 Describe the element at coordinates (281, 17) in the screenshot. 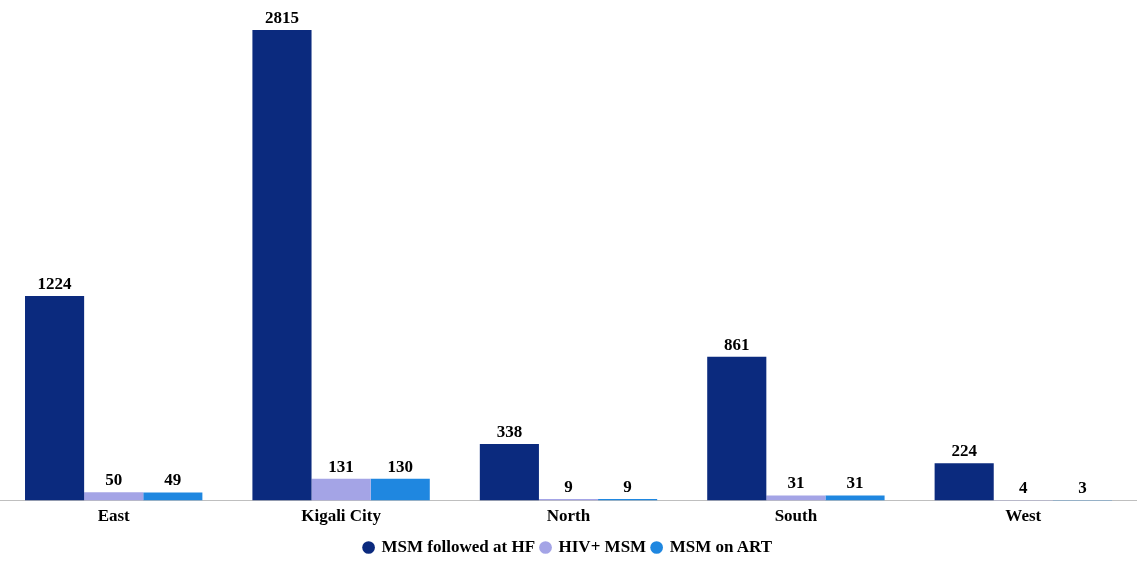

I see `data-label: 2815` at that location.